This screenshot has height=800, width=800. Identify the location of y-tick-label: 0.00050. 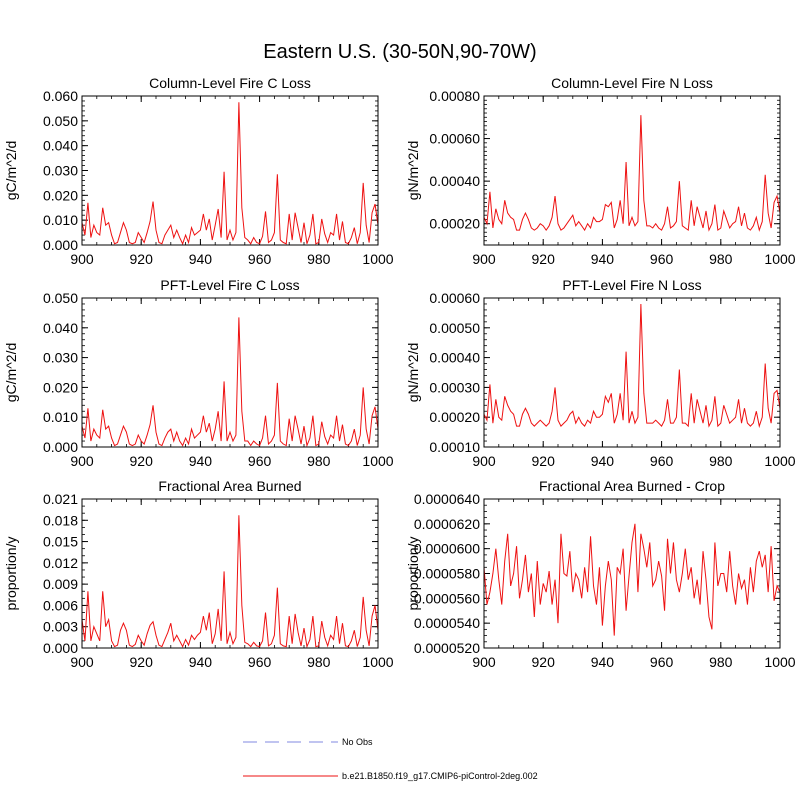
(454, 328).